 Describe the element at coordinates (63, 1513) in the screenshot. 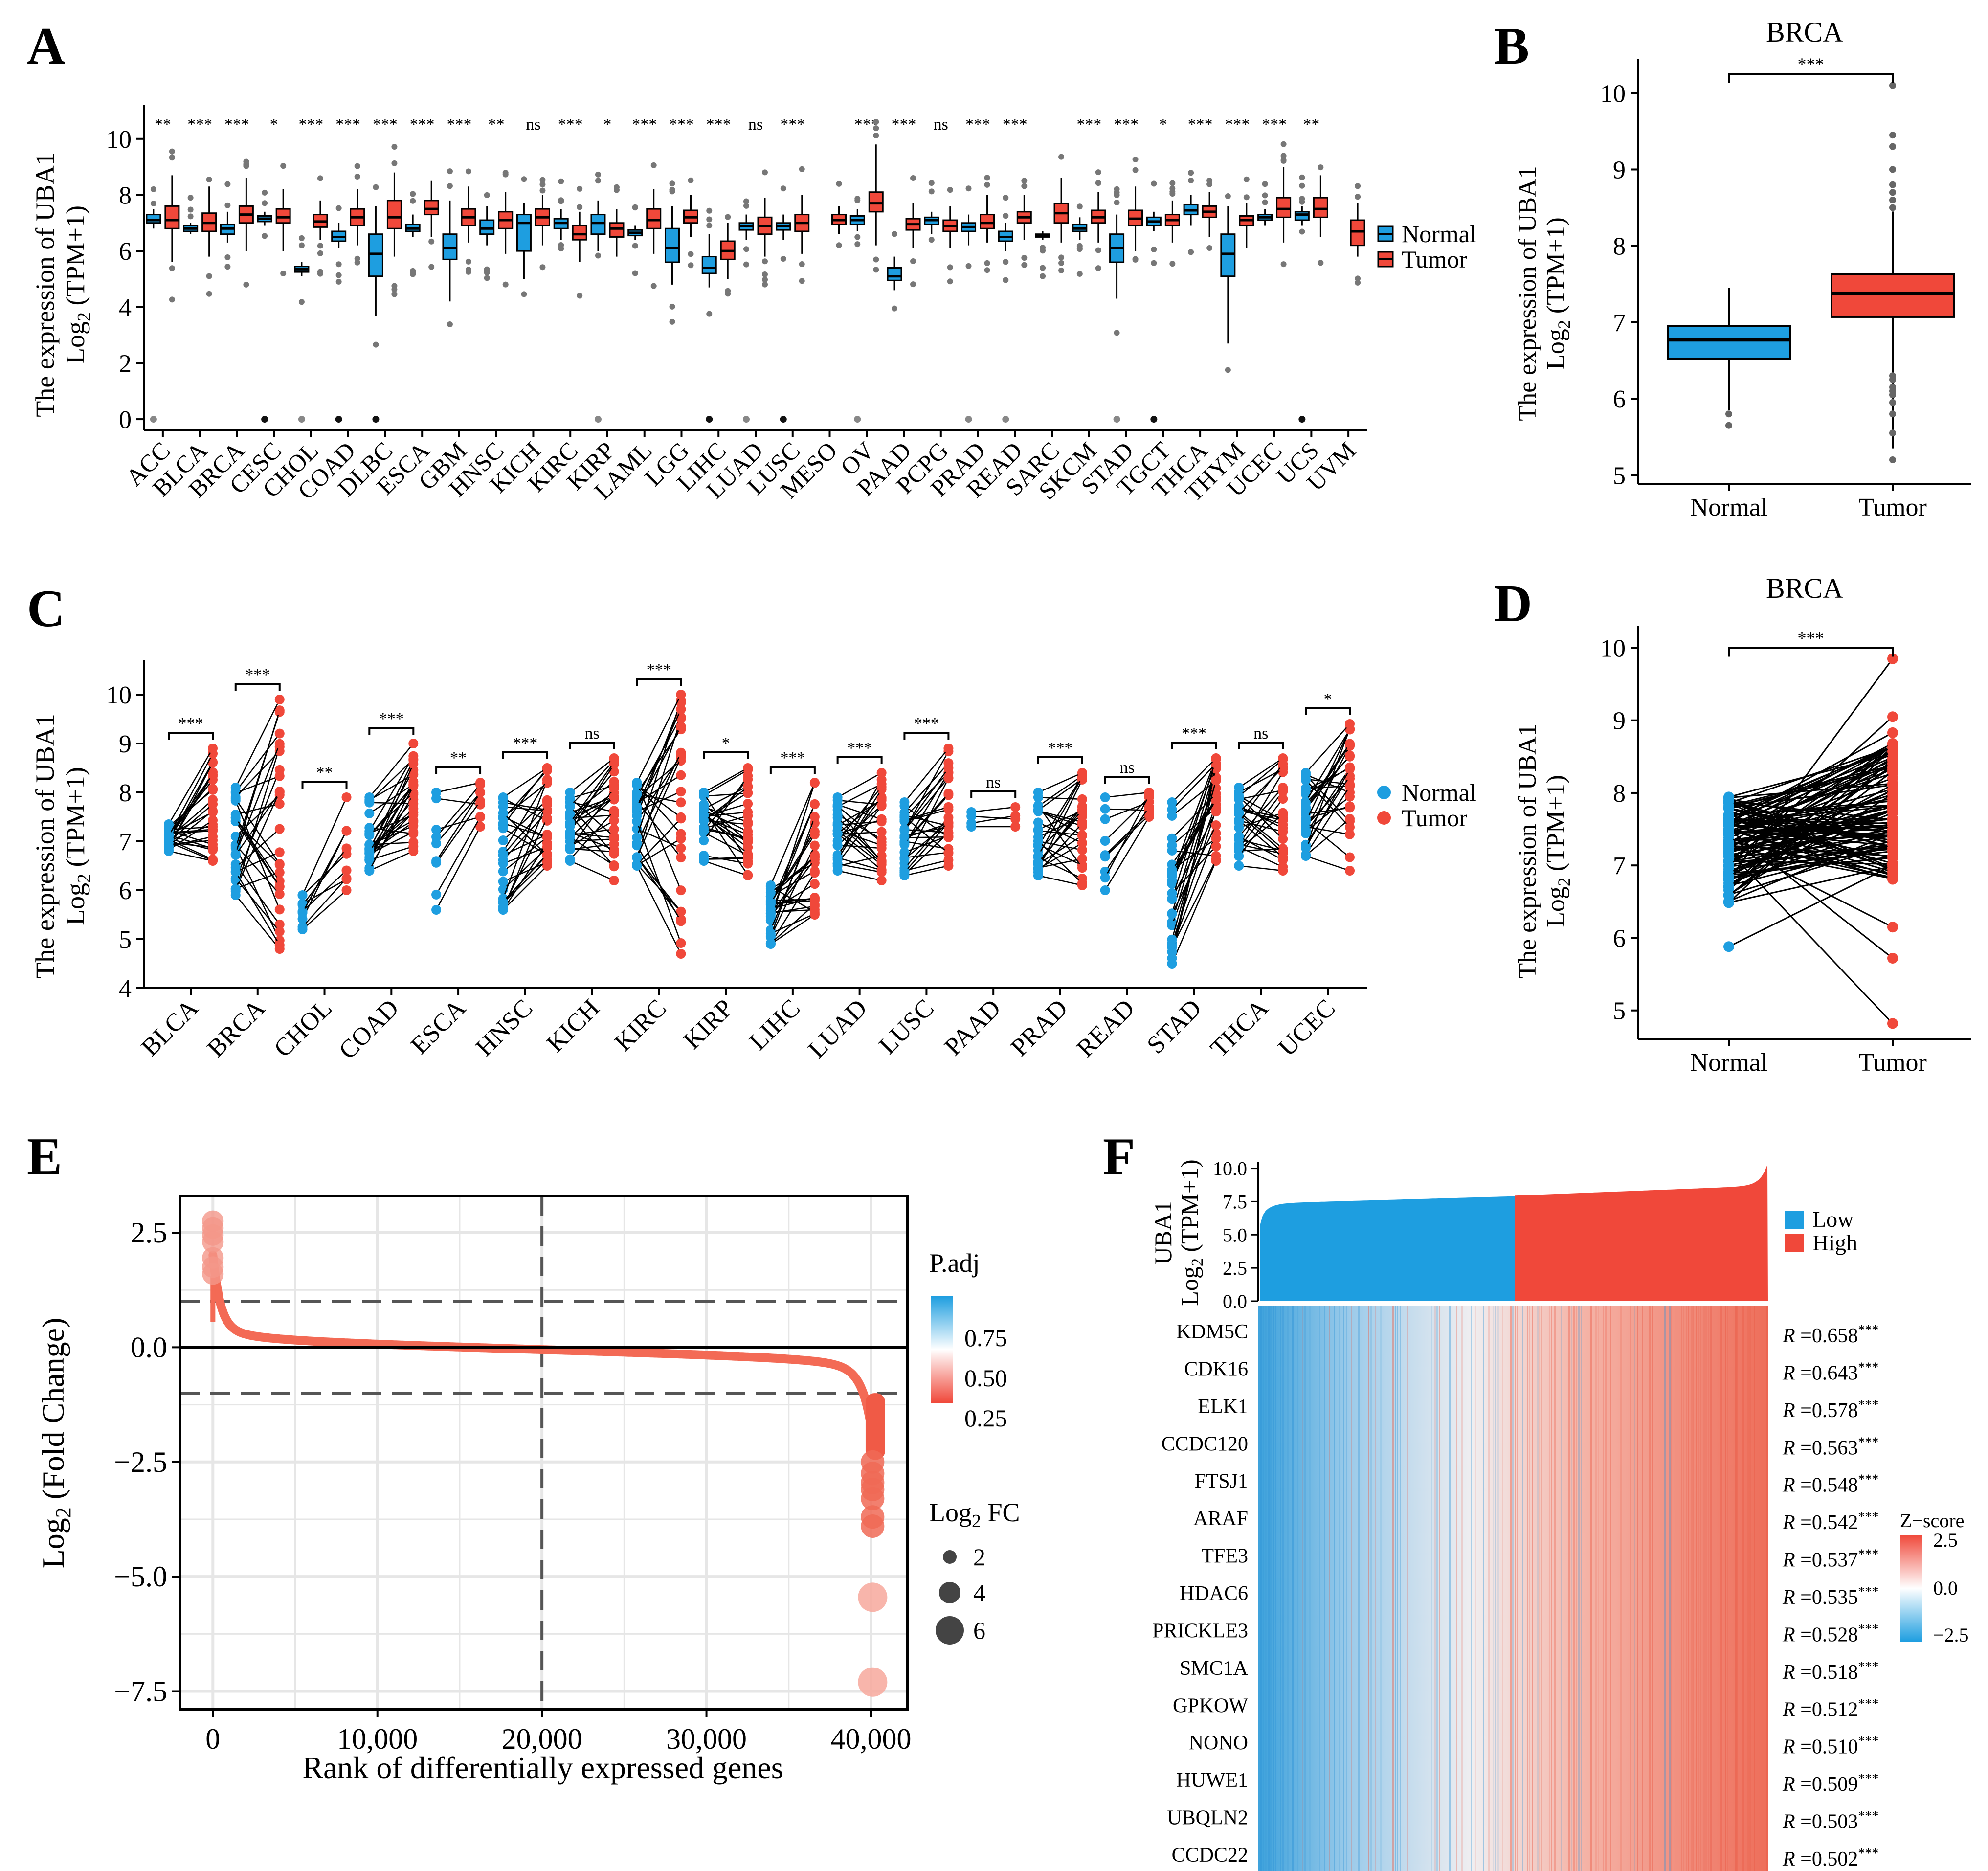

I see `e-ylabel-sub: 2` at that location.